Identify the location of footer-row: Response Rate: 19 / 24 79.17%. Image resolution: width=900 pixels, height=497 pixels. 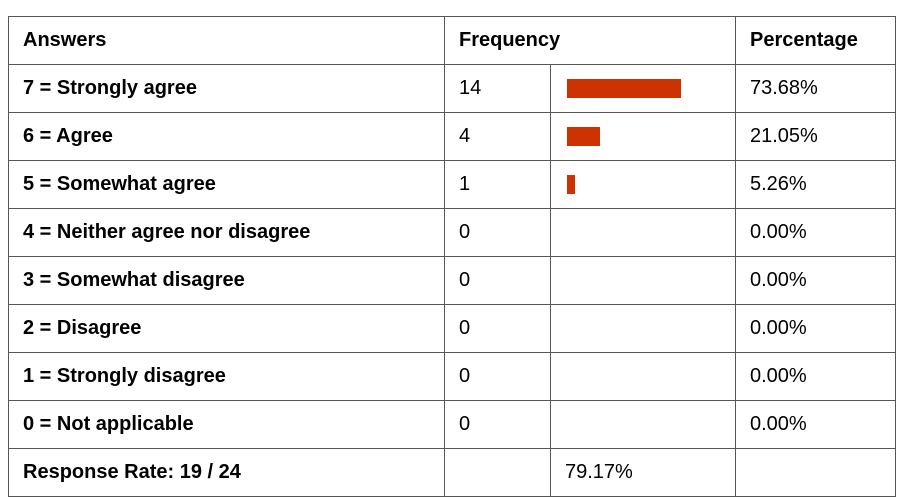
(452, 472).